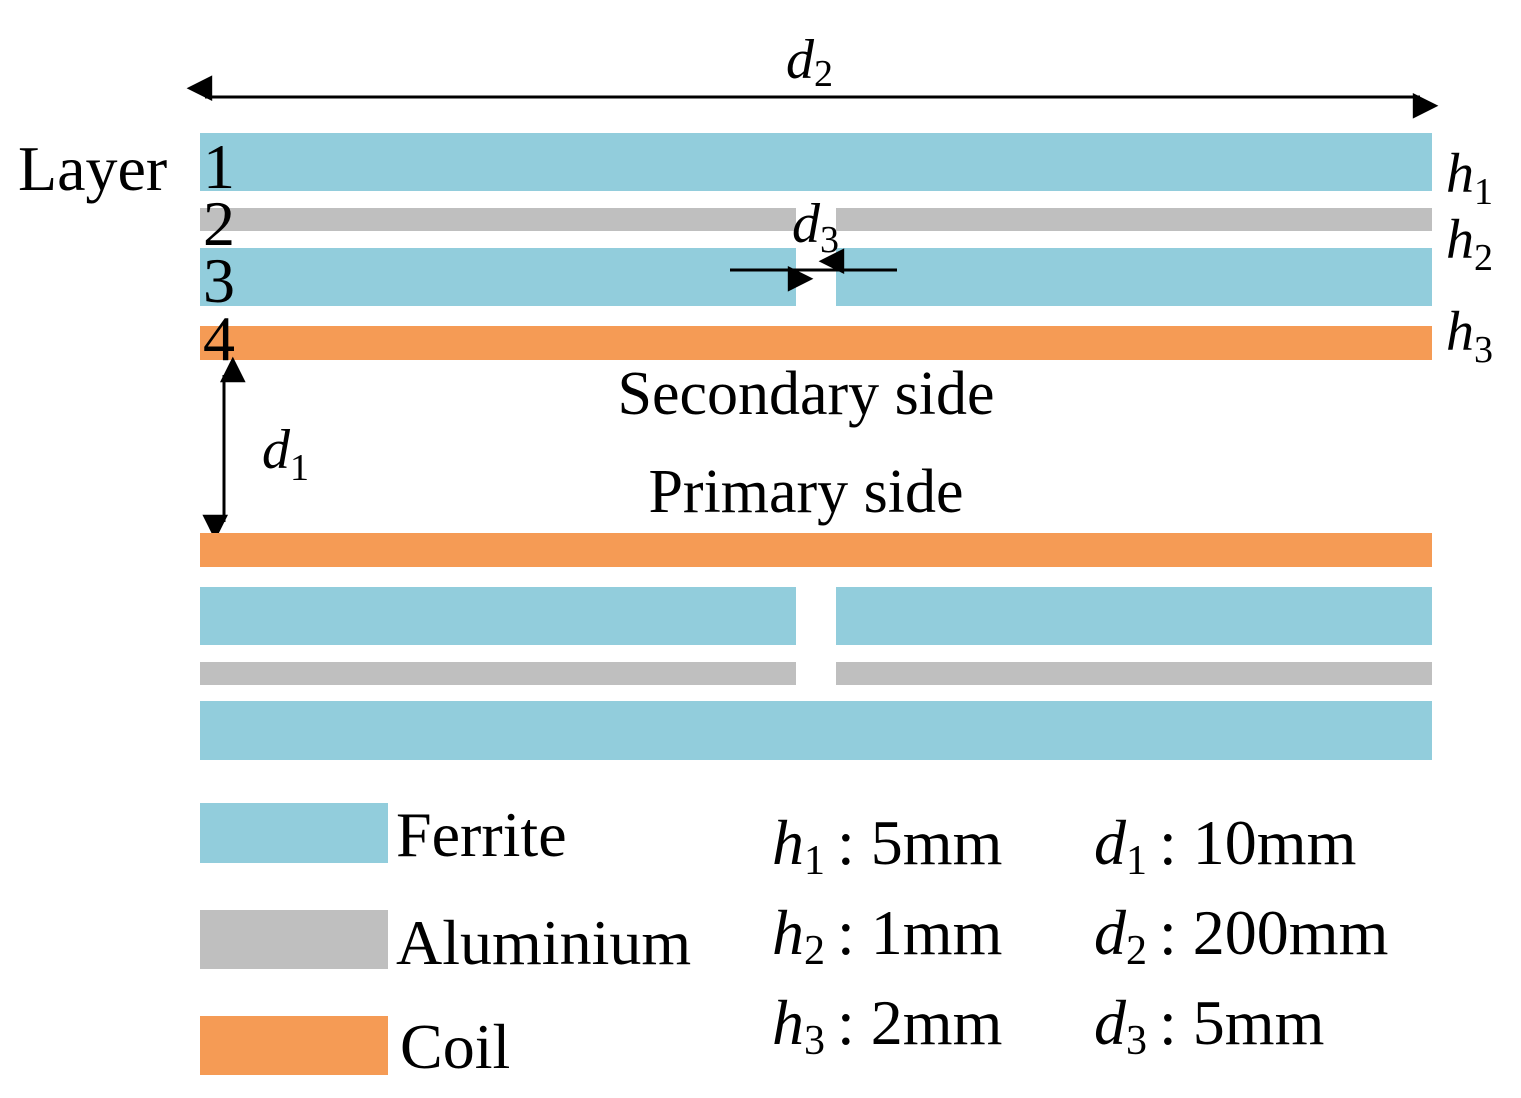 The height and width of the screenshot is (1098, 1521). Describe the element at coordinates (1469, 244) in the screenshot. I see `h2-label: h2` at that location.